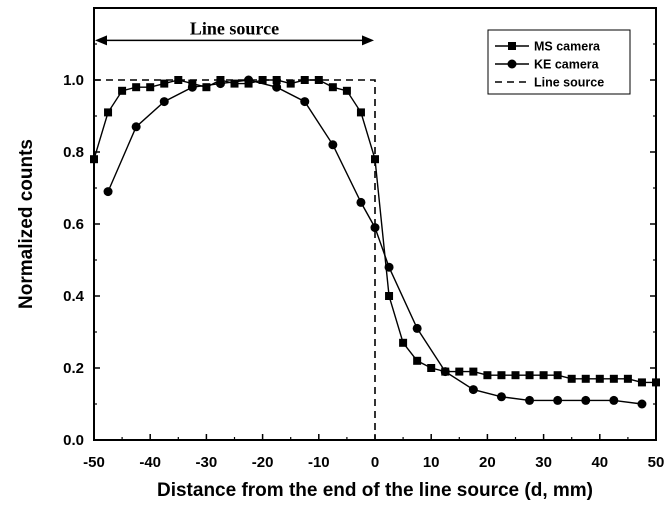  Describe the element at coordinates (373, 452) in the screenshot. I see `x-axis: -50 -40 -30 -20 -10 0 10 20 30 40 50` at that location.